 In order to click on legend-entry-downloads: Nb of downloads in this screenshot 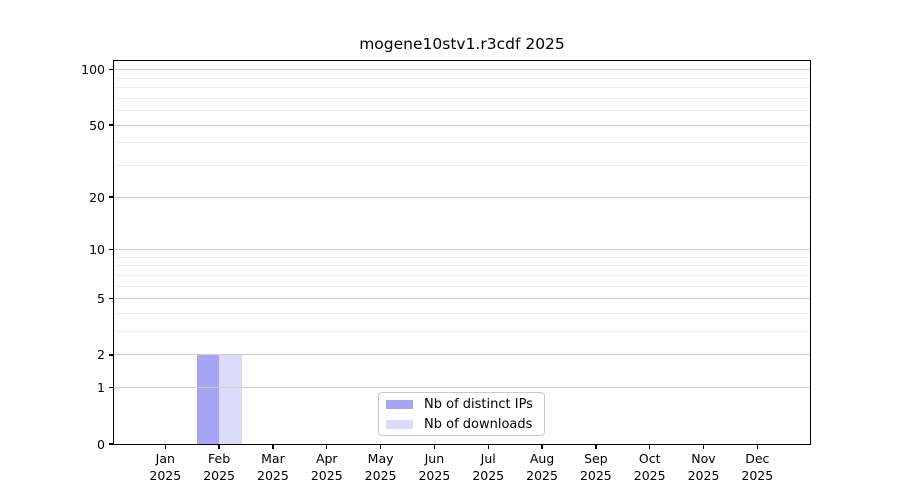, I will do `click(461, 424)`.